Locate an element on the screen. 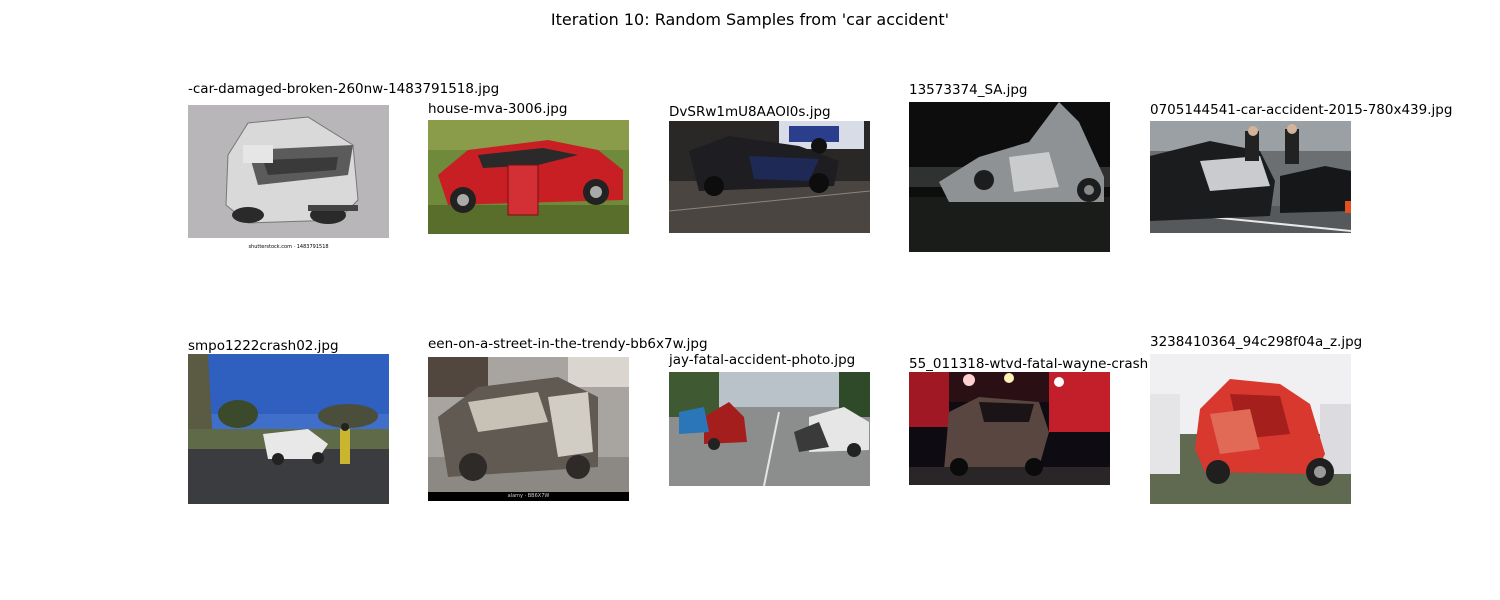 This screenshot has height=600, width=1500. sample-caption-7: een-on-a-street-in-the-trendy-bb6x7w.jpg is located at coordinates (568, 344).